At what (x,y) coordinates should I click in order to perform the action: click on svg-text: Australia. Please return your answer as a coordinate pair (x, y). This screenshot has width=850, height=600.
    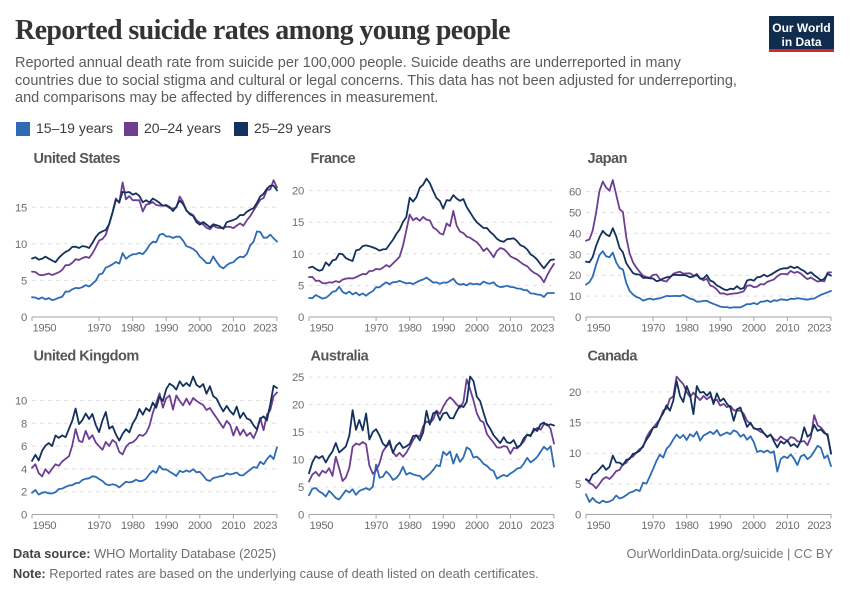
    Looking at the image, I should click on (340, 357).